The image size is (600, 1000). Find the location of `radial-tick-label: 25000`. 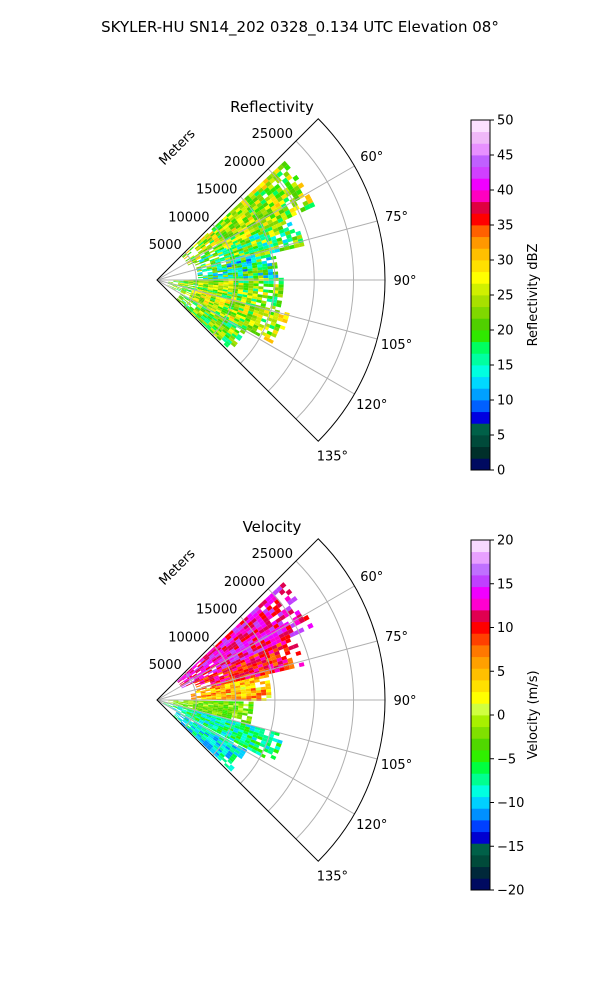

radial-tick-label: 25000 is located at coordinates (272, 134).